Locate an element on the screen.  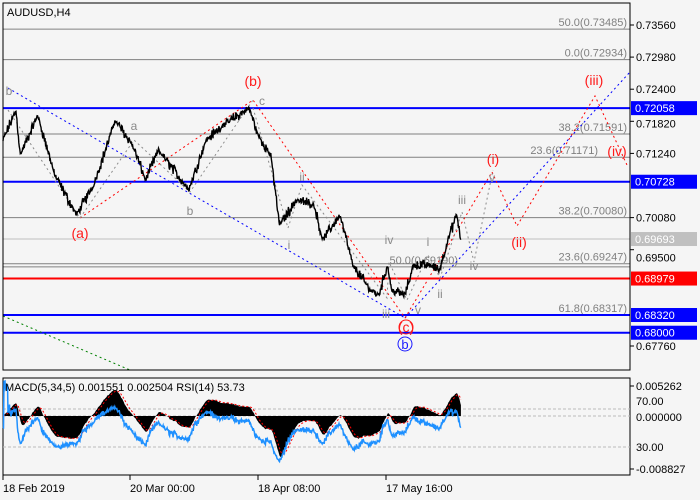
wave-label: (a) is located at coordinates (79, 233).